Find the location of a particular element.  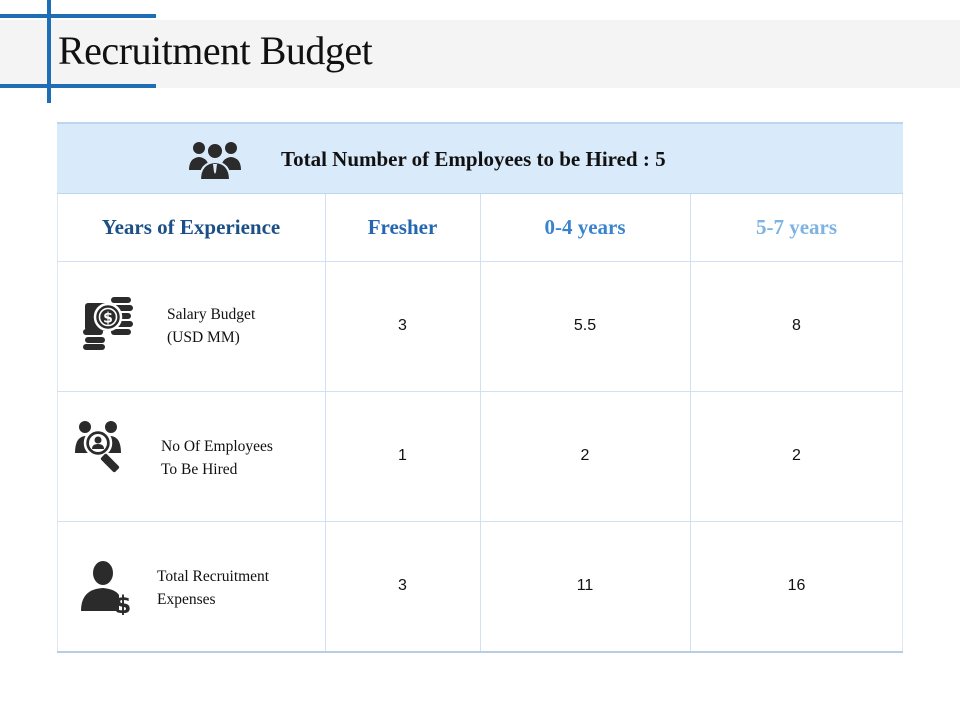

row-label-recruitment-expenses: Total Recruitment Expenses is located at coordinates (232, 588).